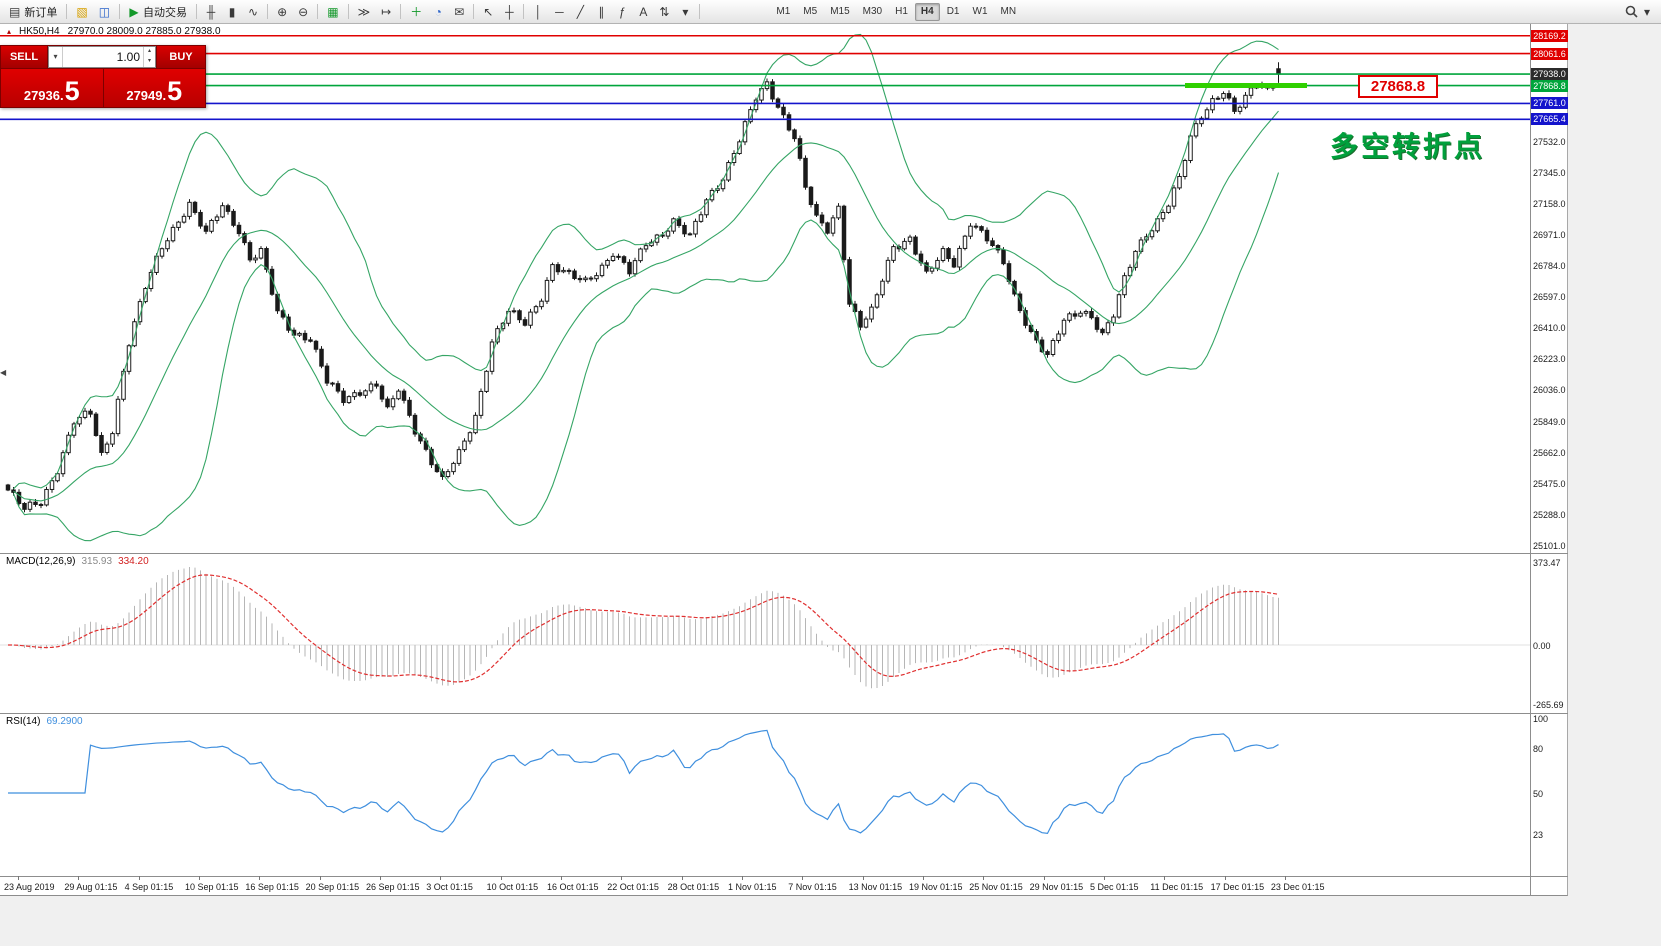 This screenshot has height=946, width=1661. What do you see at coordinates (1549, 266) in the screenshot?
I see `price-tick: 26784.0` at bounding box center [1549, 266].